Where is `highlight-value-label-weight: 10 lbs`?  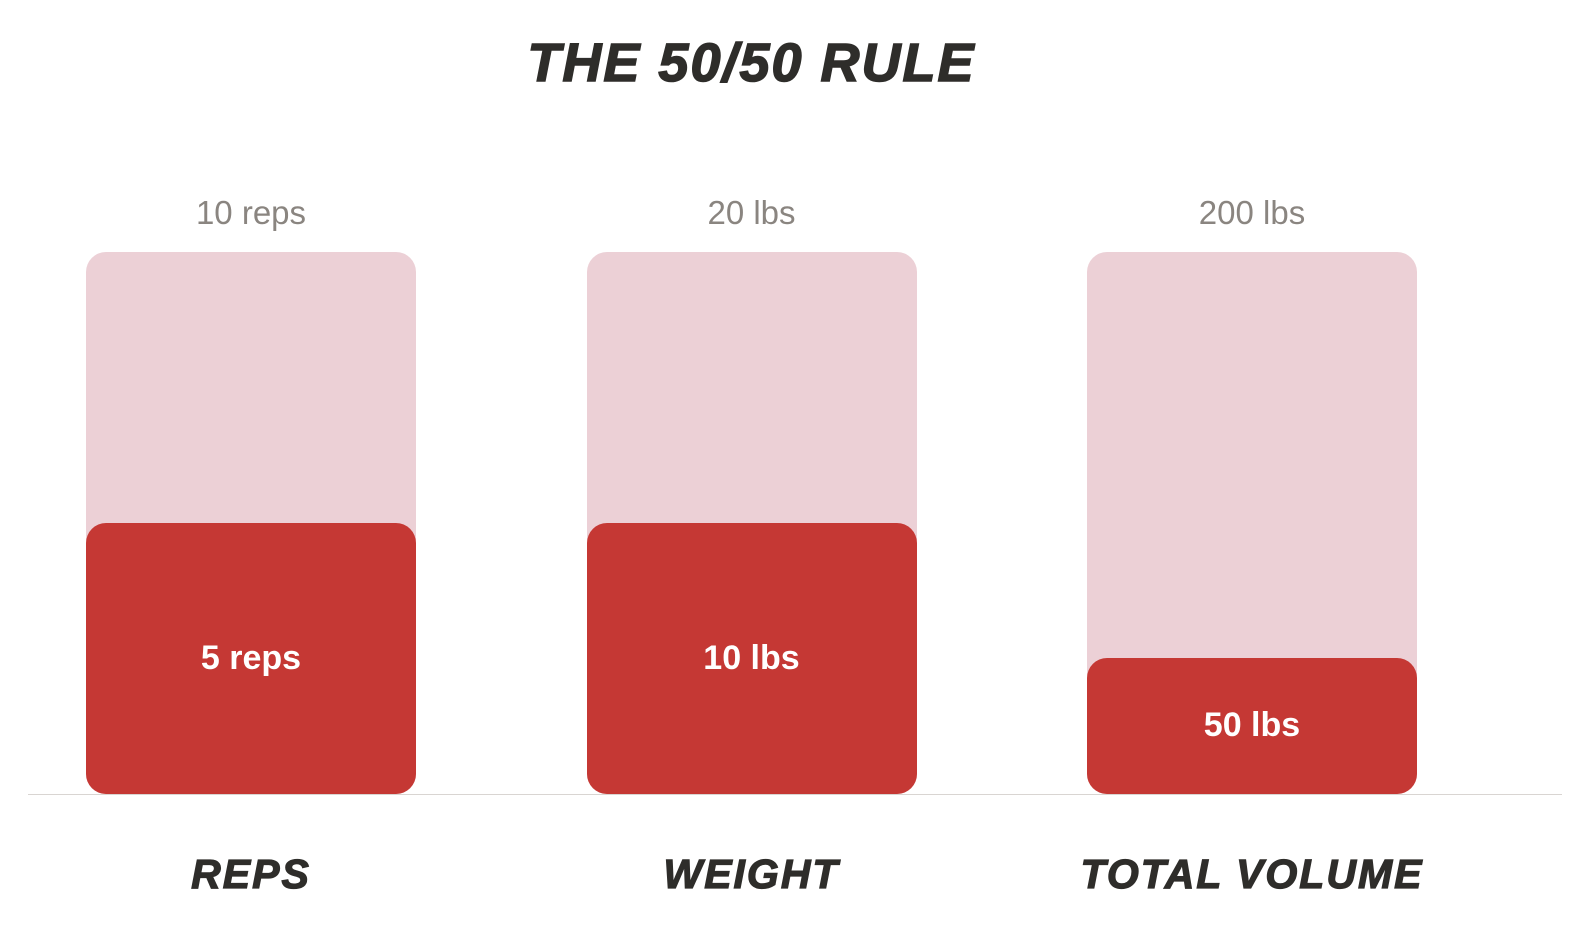 highlight-value-label-weight: 10 lbs is located at coordinates (751, 657).